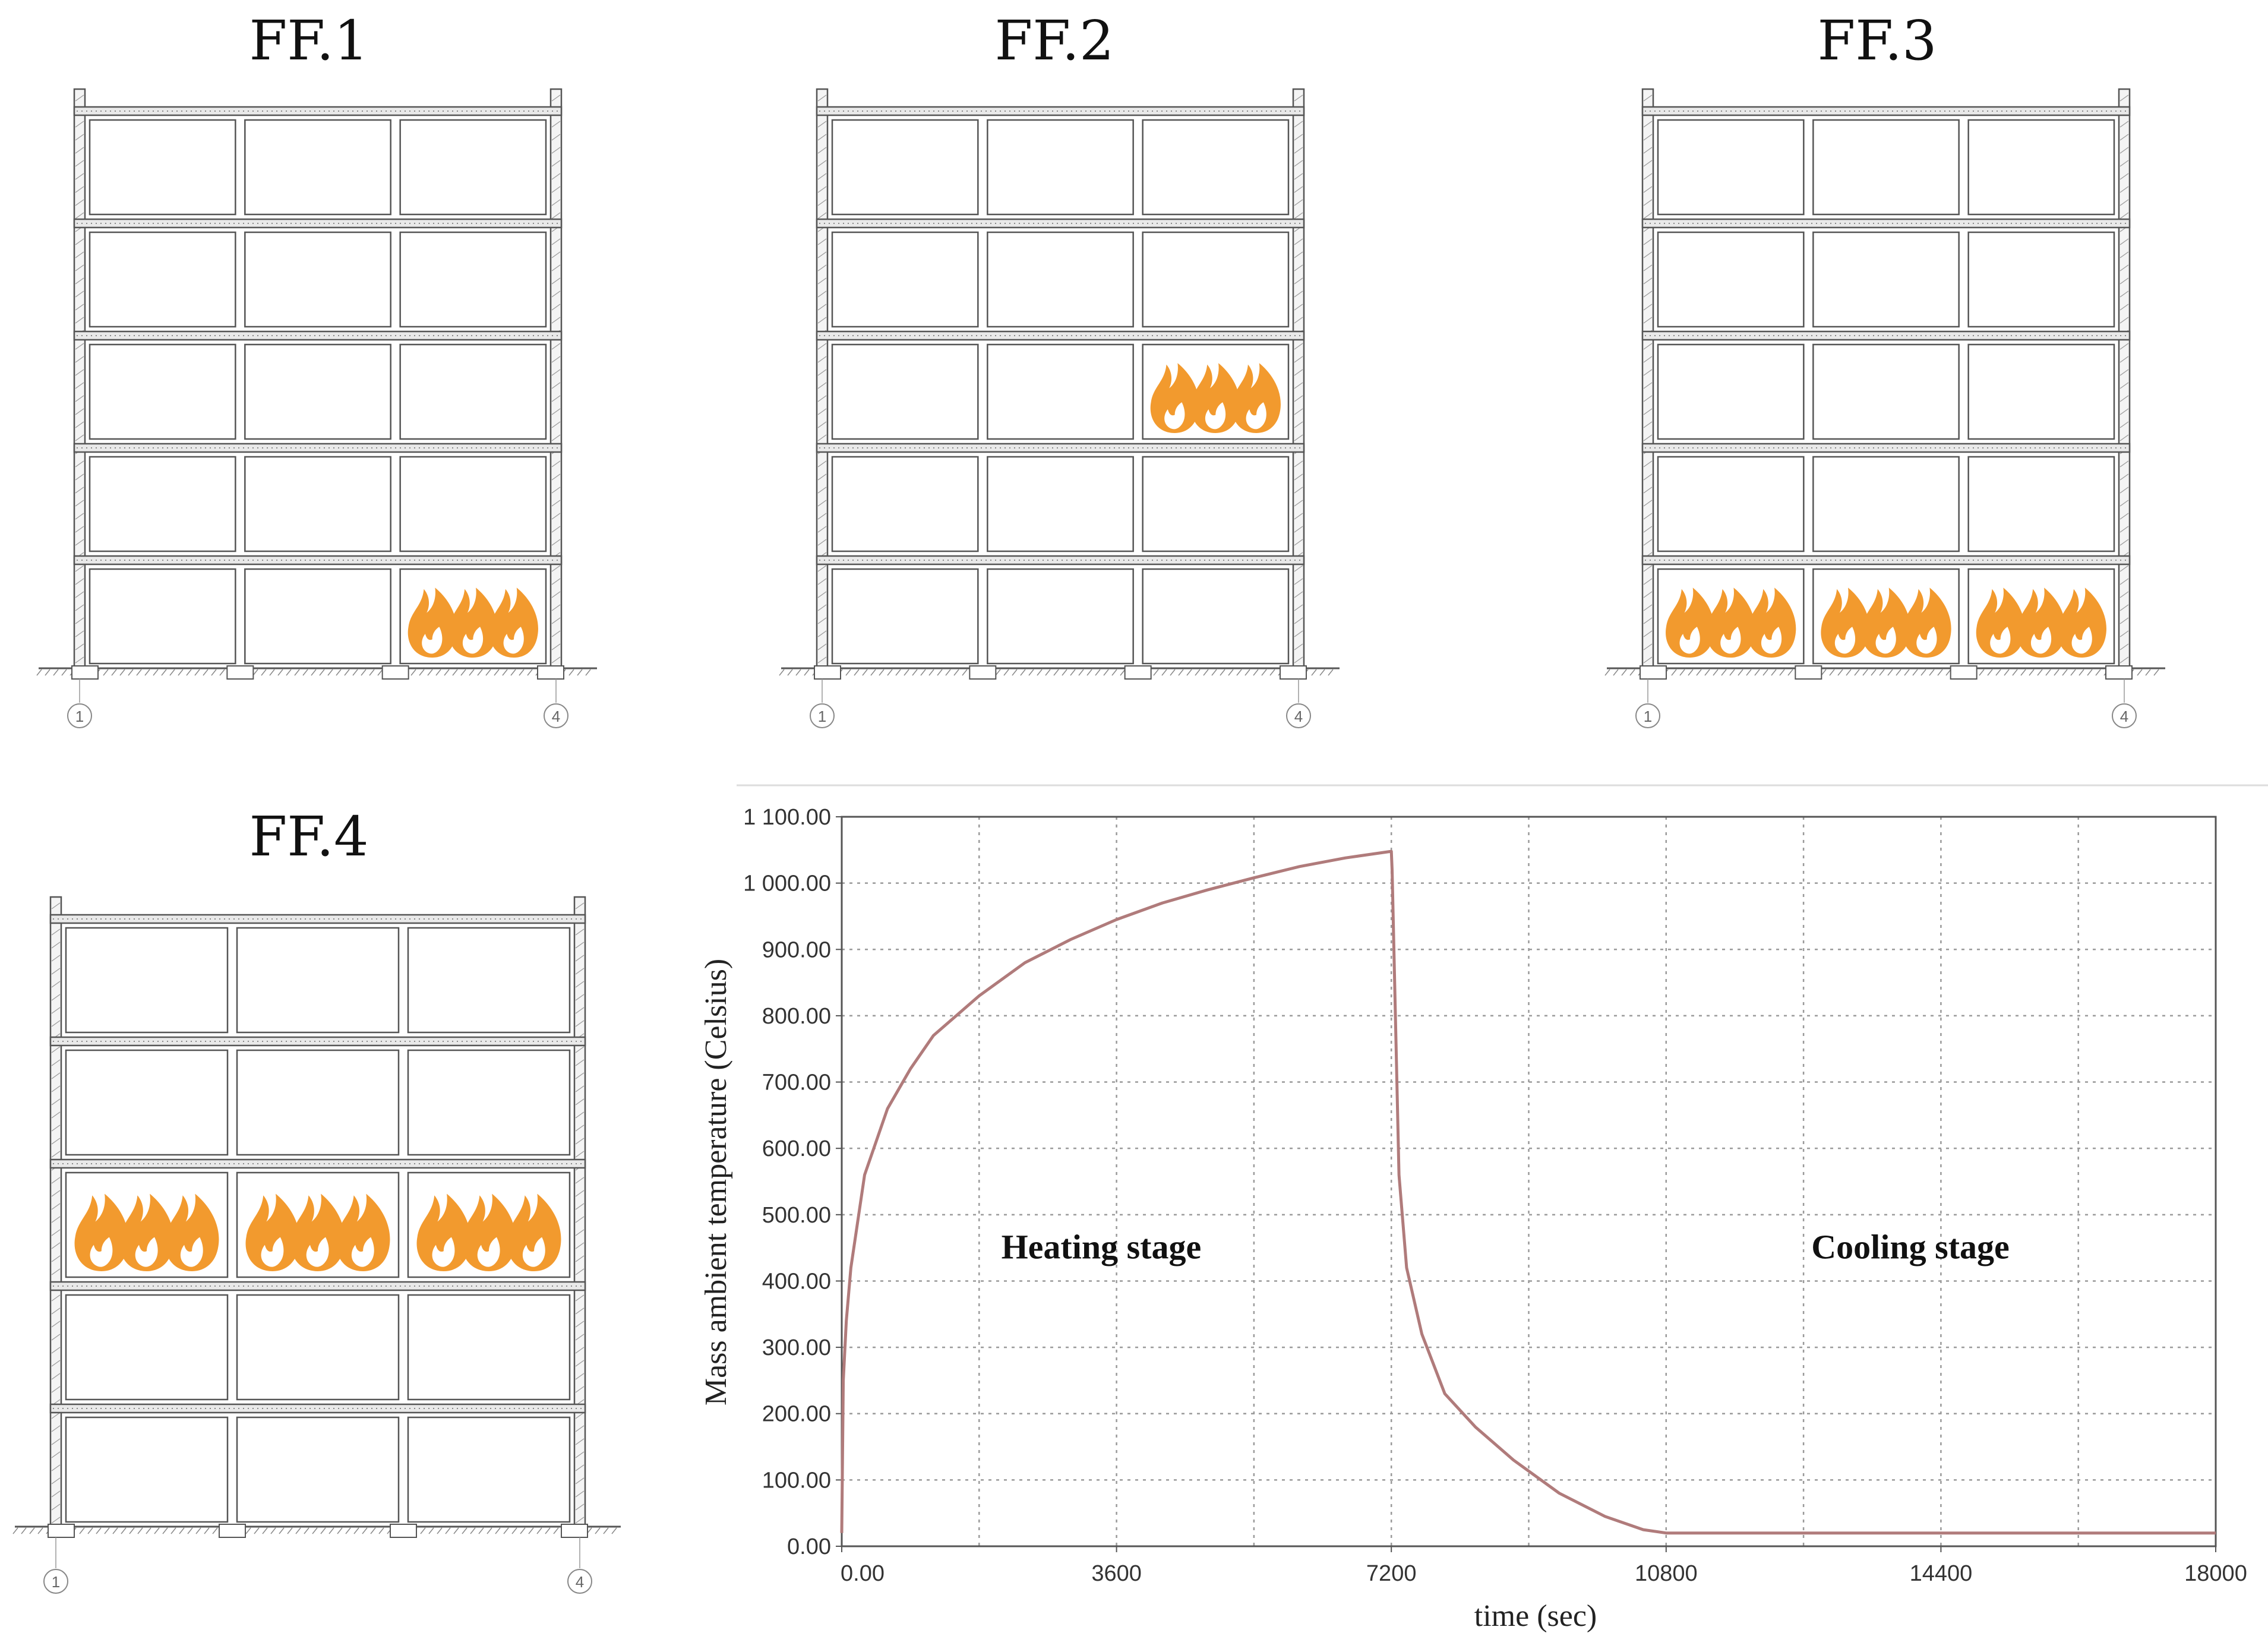 The image size is (2268, 1652). What do you see at coordinates (1886, 622) in the screenshot?
I see `fire-icon` at bounding box center [1886, 622].